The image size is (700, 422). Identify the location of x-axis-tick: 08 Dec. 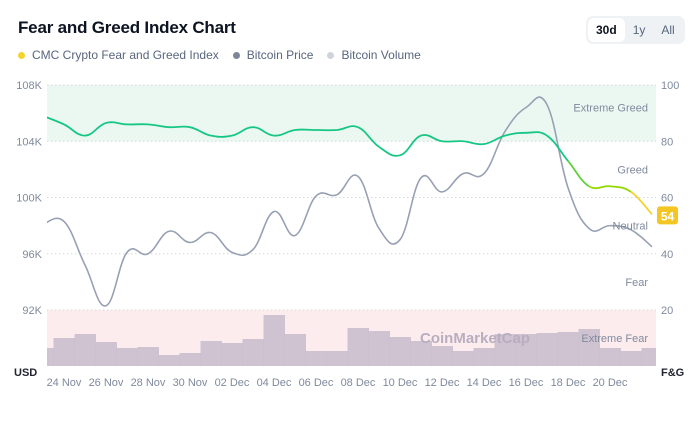
(358, 383).